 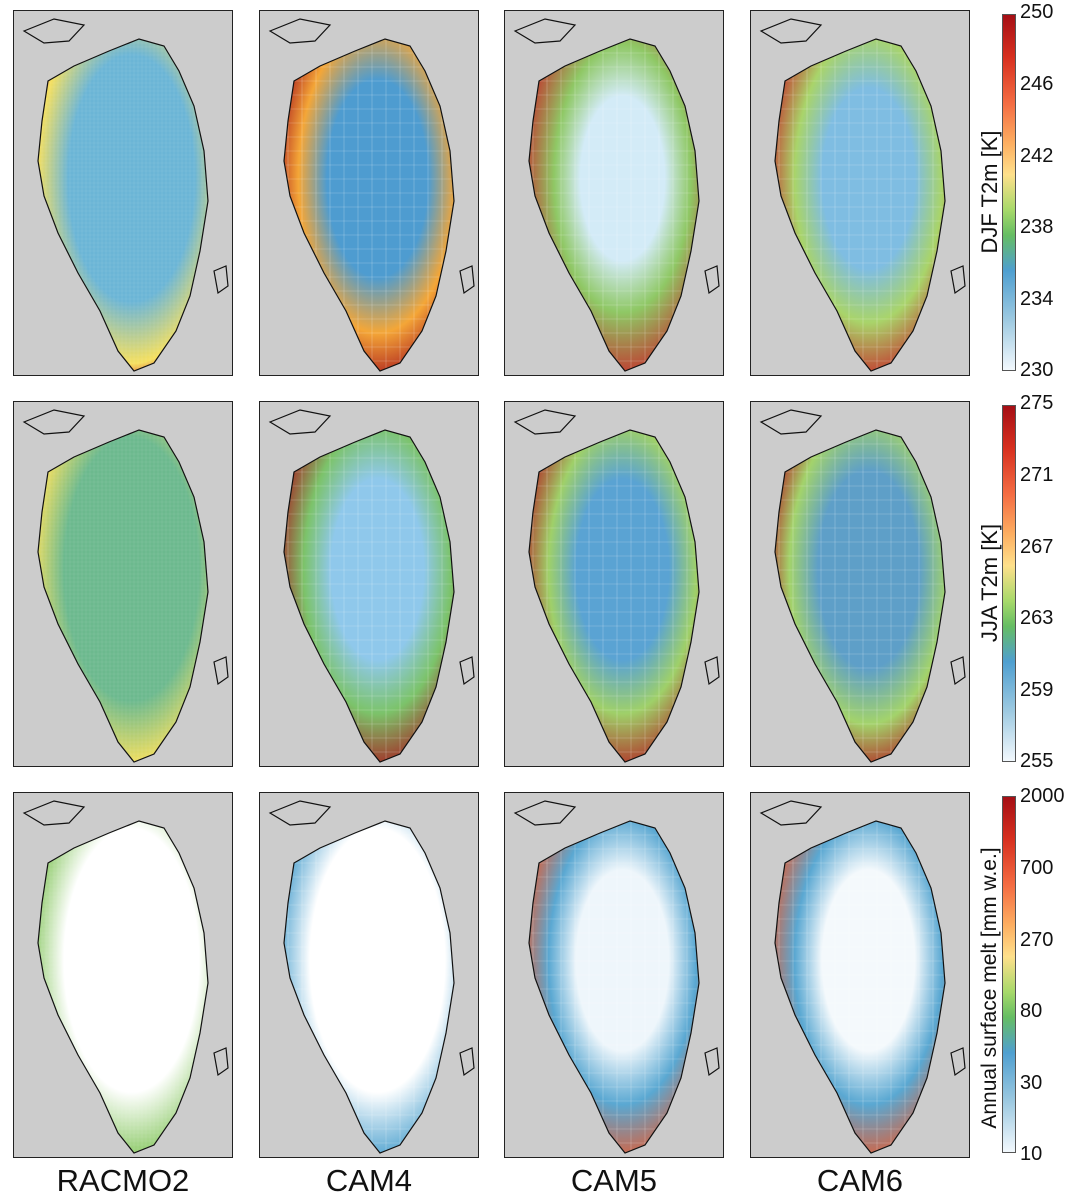 What do you see at coordinates (989, 988) in the screenshot?
I see `colorbar-title-melt: Annual surface melt [mm w.e.]` at bounding box center [989, 988].